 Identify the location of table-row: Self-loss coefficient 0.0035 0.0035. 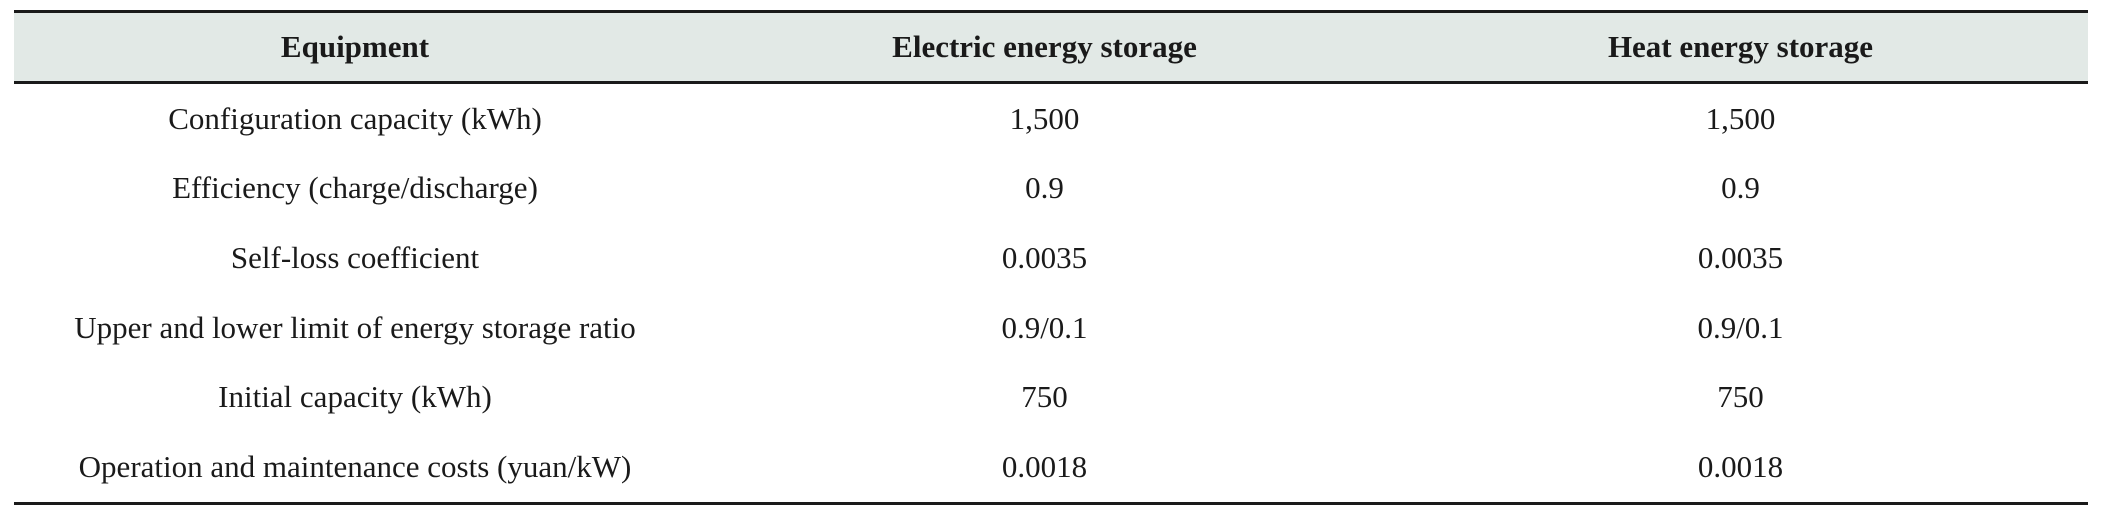
(1051, 258).